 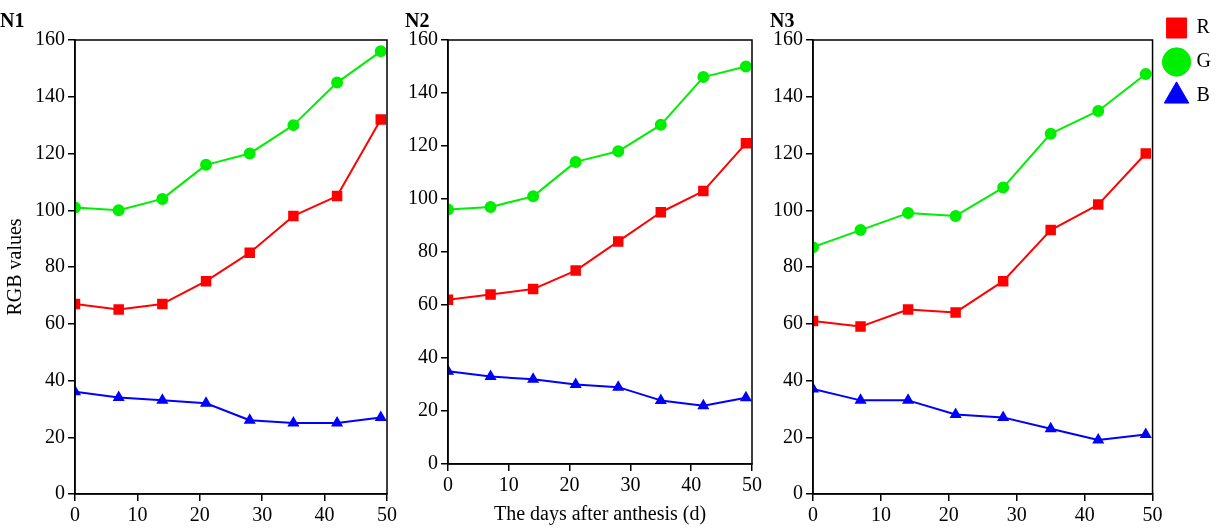 I want to click on legend-label: B, so click(x=1203, y=94).